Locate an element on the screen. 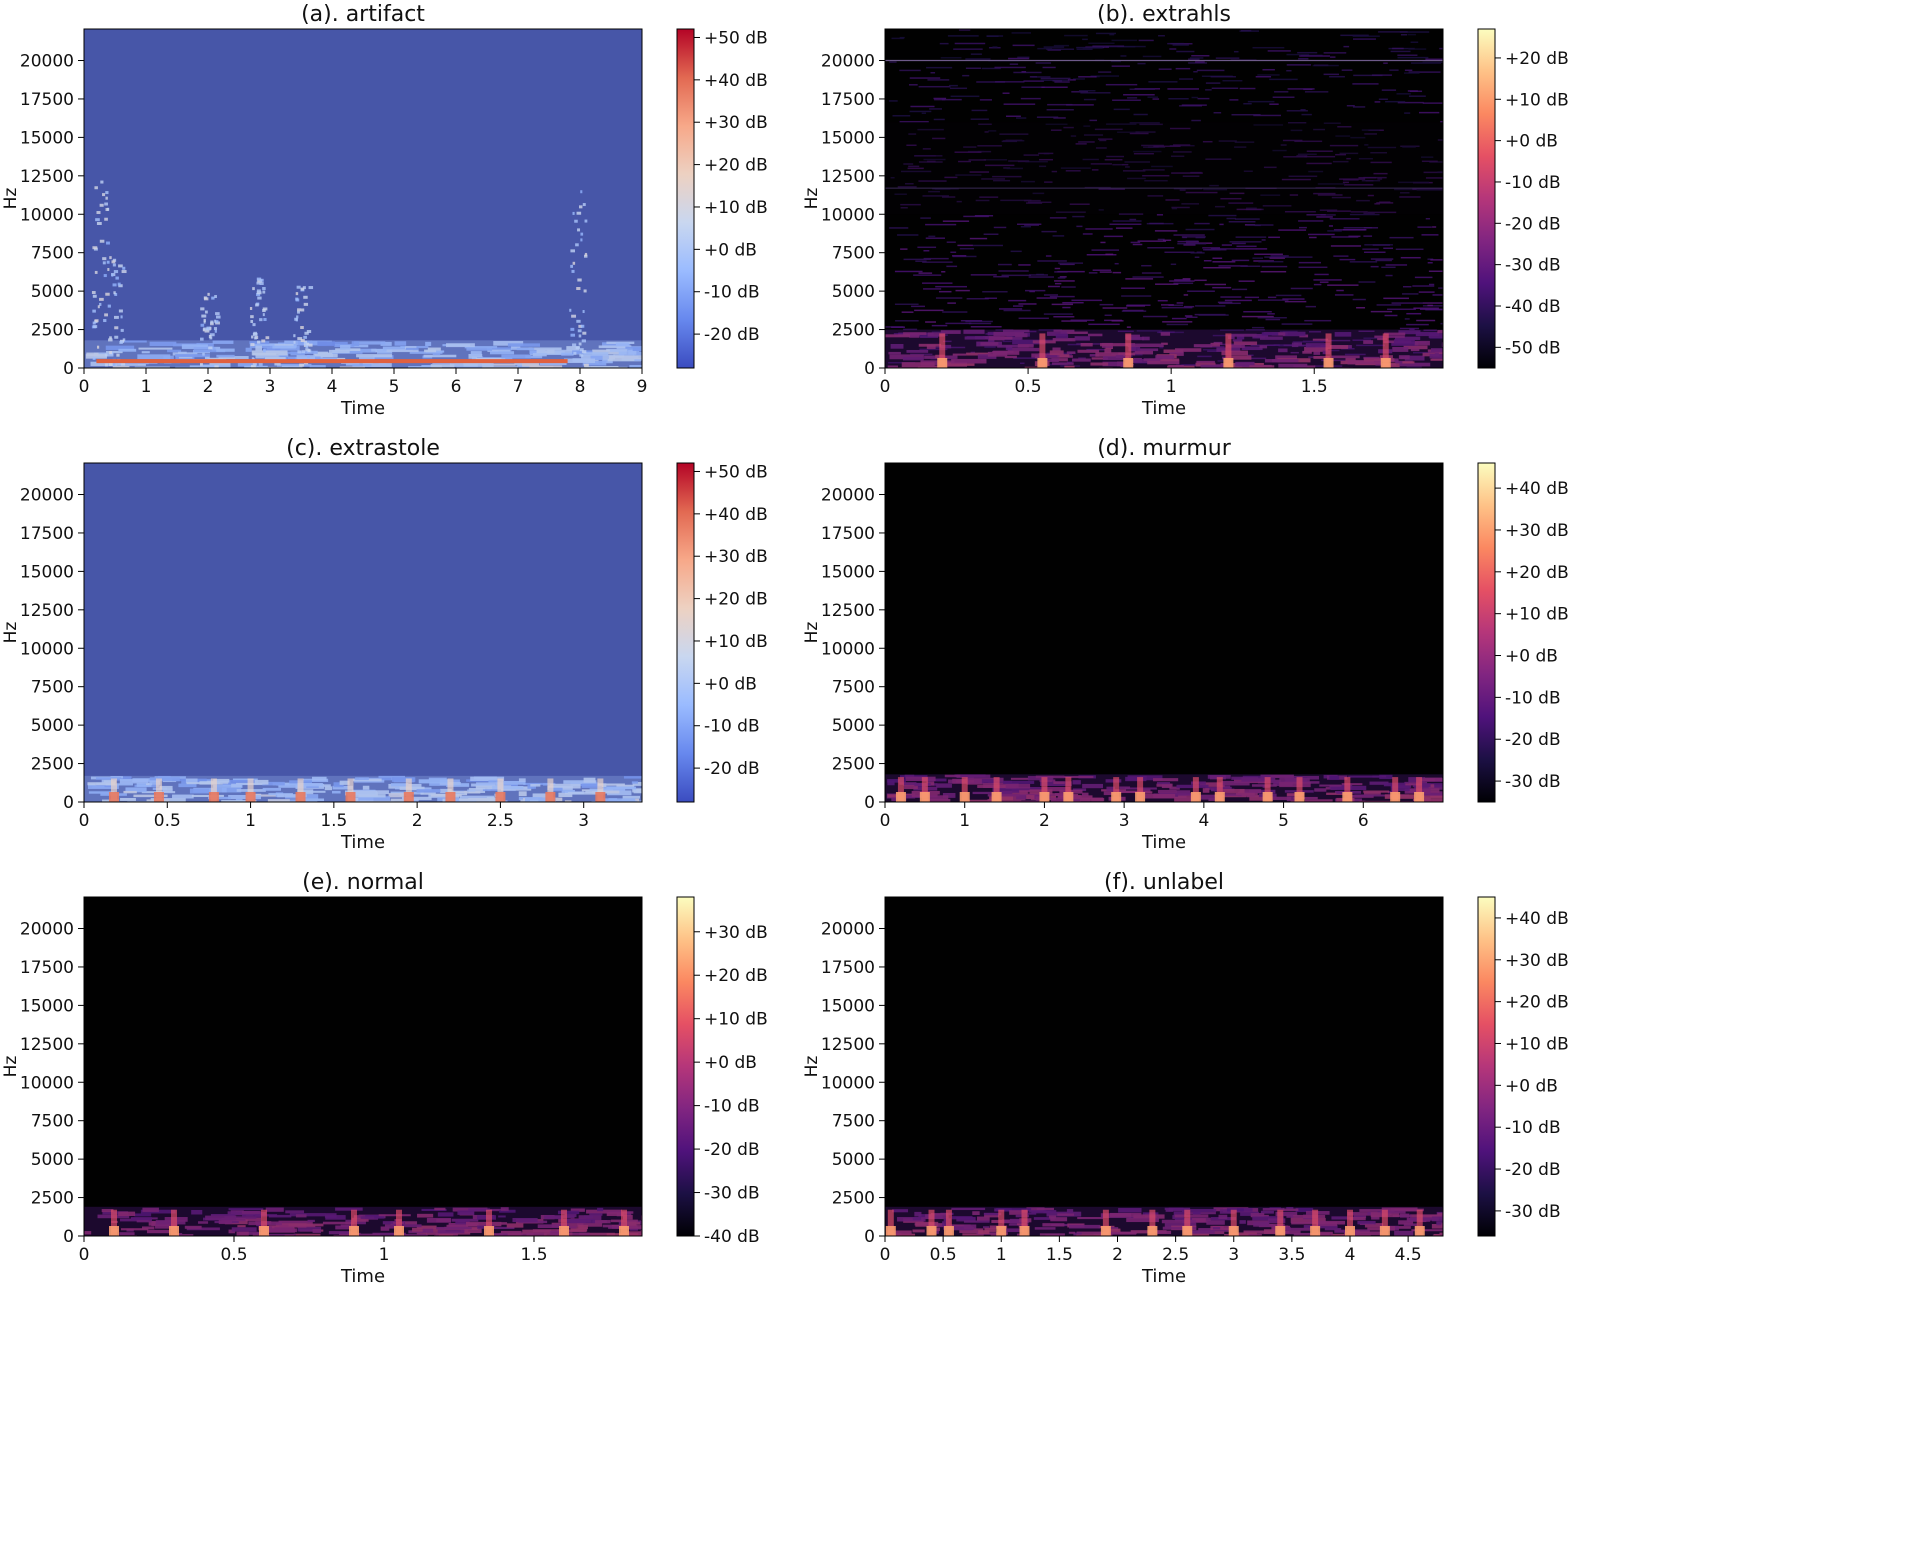 This screenshot has height=1560, width=1905. colorbar-tick-label: +30 dB is located at coordinates (736, 933).